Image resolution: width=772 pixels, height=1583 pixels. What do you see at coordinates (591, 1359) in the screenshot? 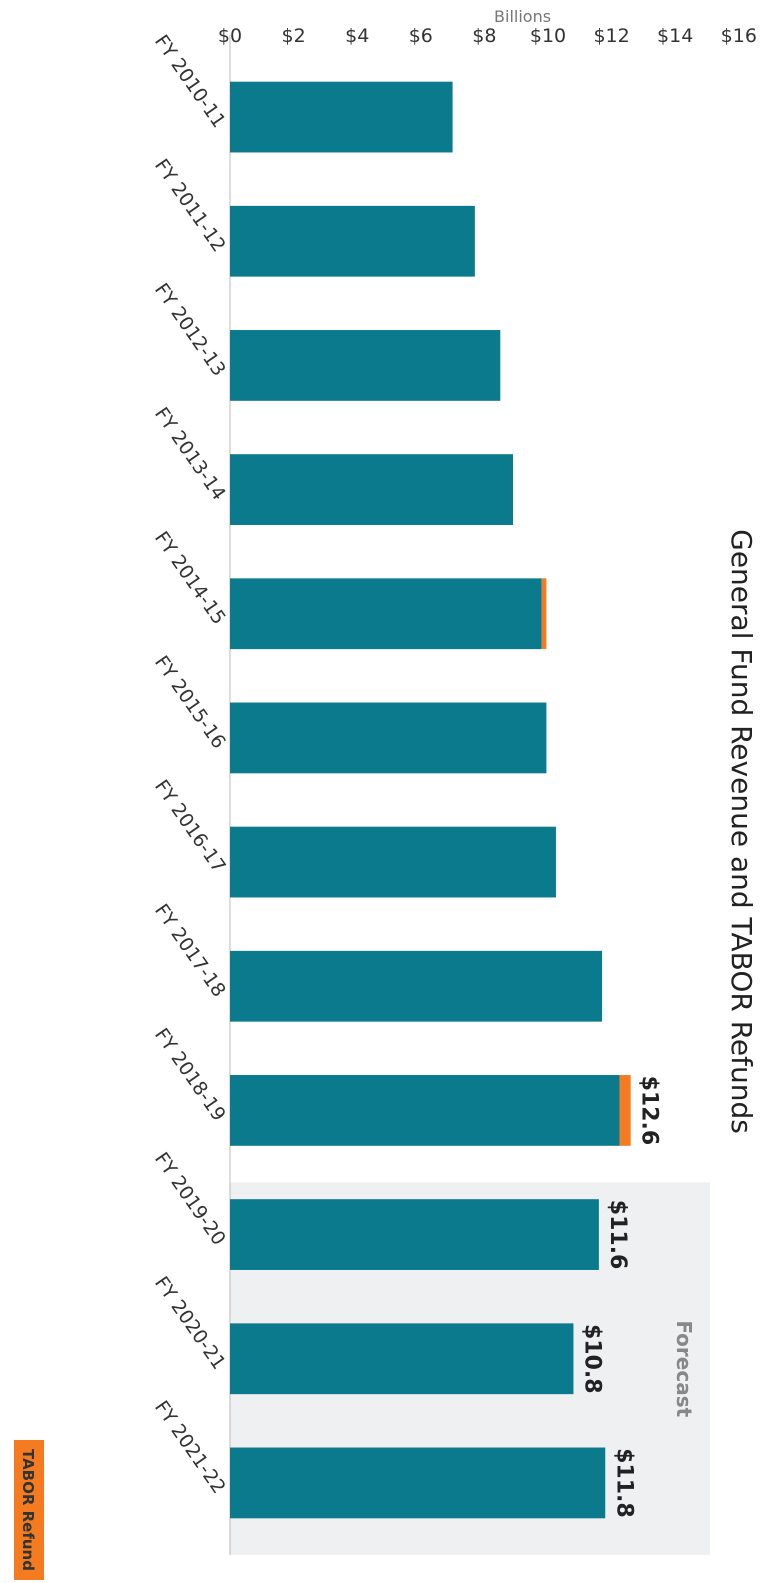
I see `data-label-fy-2020-21: $10.8` at bounding box center [591, 1359].